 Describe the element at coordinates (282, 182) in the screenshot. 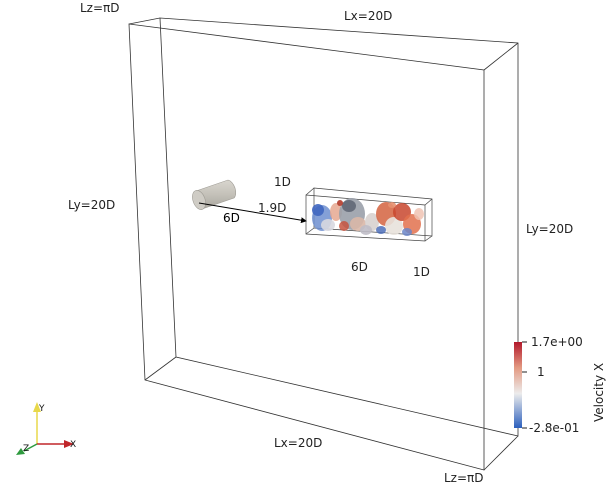

I see `box-height-label: 1D` at that location.